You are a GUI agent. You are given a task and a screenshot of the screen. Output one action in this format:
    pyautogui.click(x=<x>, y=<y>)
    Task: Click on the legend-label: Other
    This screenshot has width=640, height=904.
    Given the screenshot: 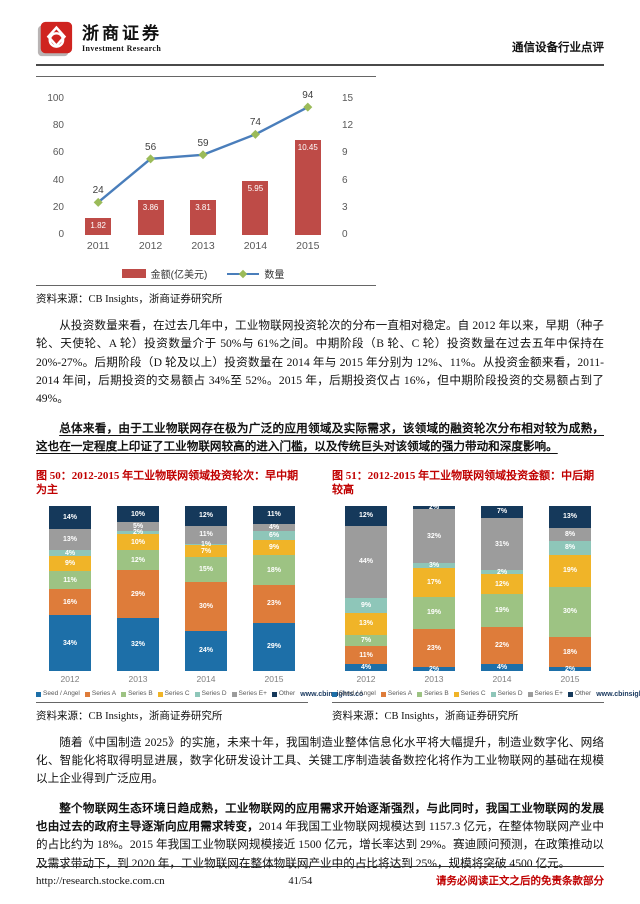 What is the action you would take?
    pyautogui.click(x=583, y=694)
    